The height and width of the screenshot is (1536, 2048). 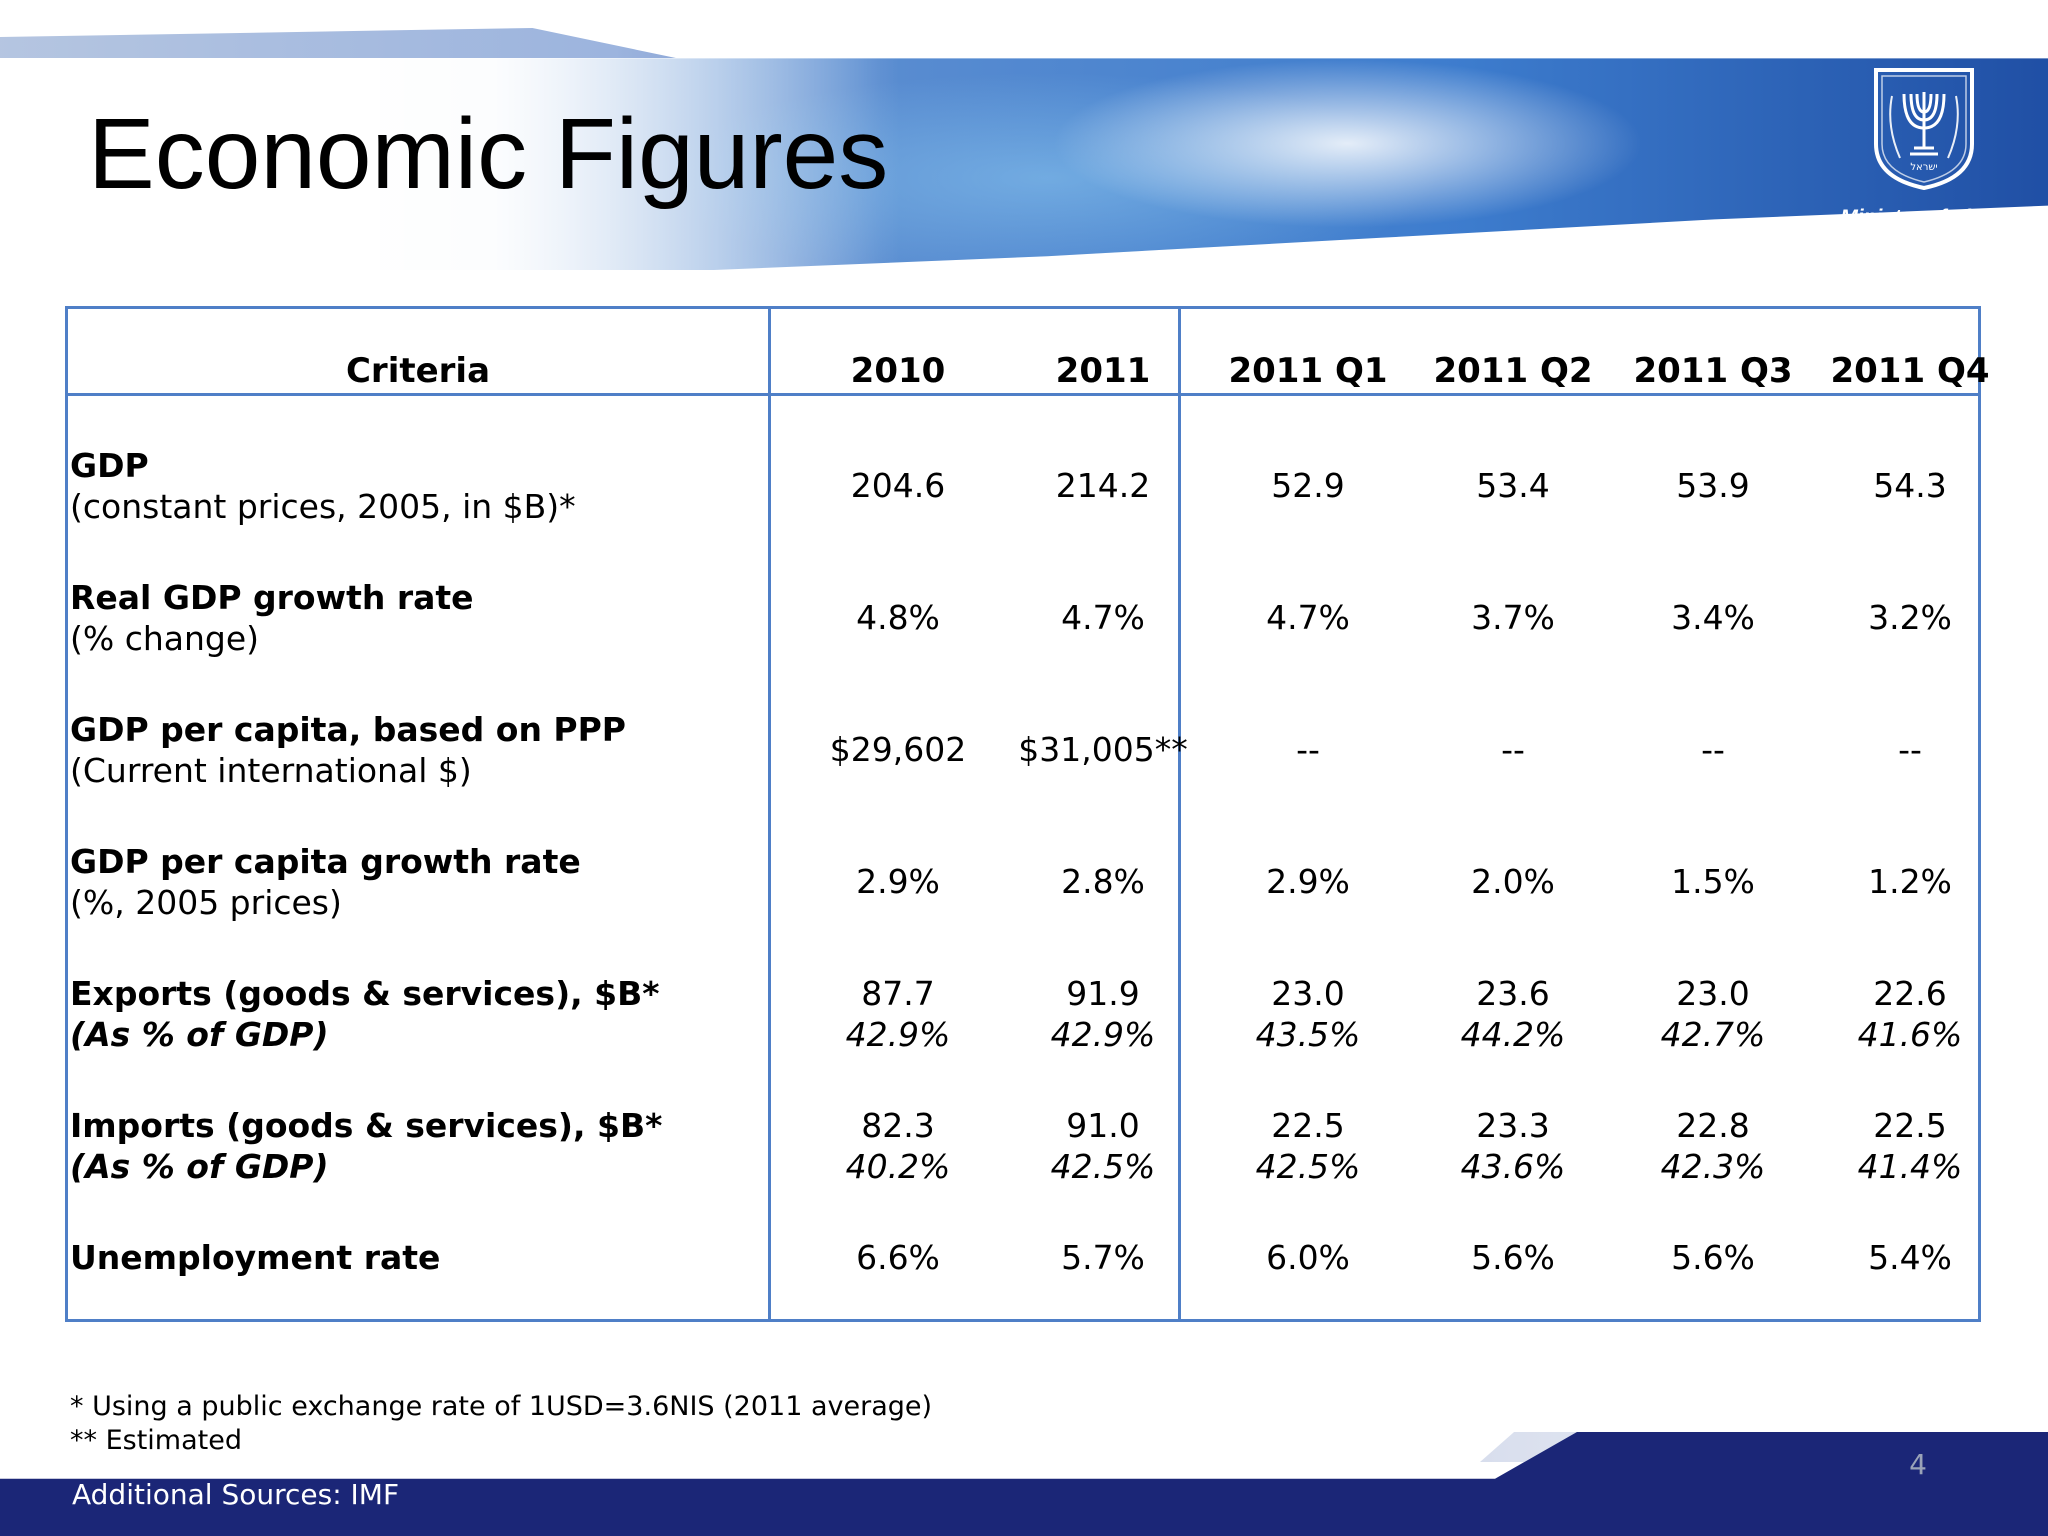 What do you see at coordinates (1103, 1257) in the screenshot?
I see `value-cell: 5.7%` at bounding box center [1103, 1257].